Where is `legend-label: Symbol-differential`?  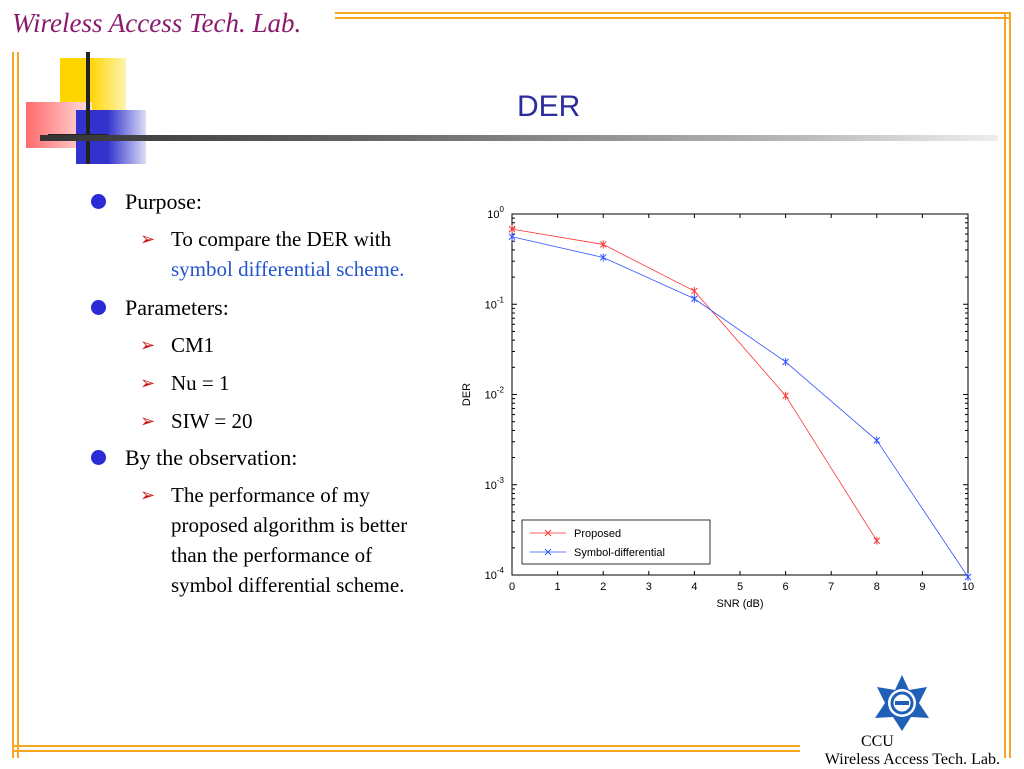
legend-label: Symbol-differential is located at coordinates (619, 553).